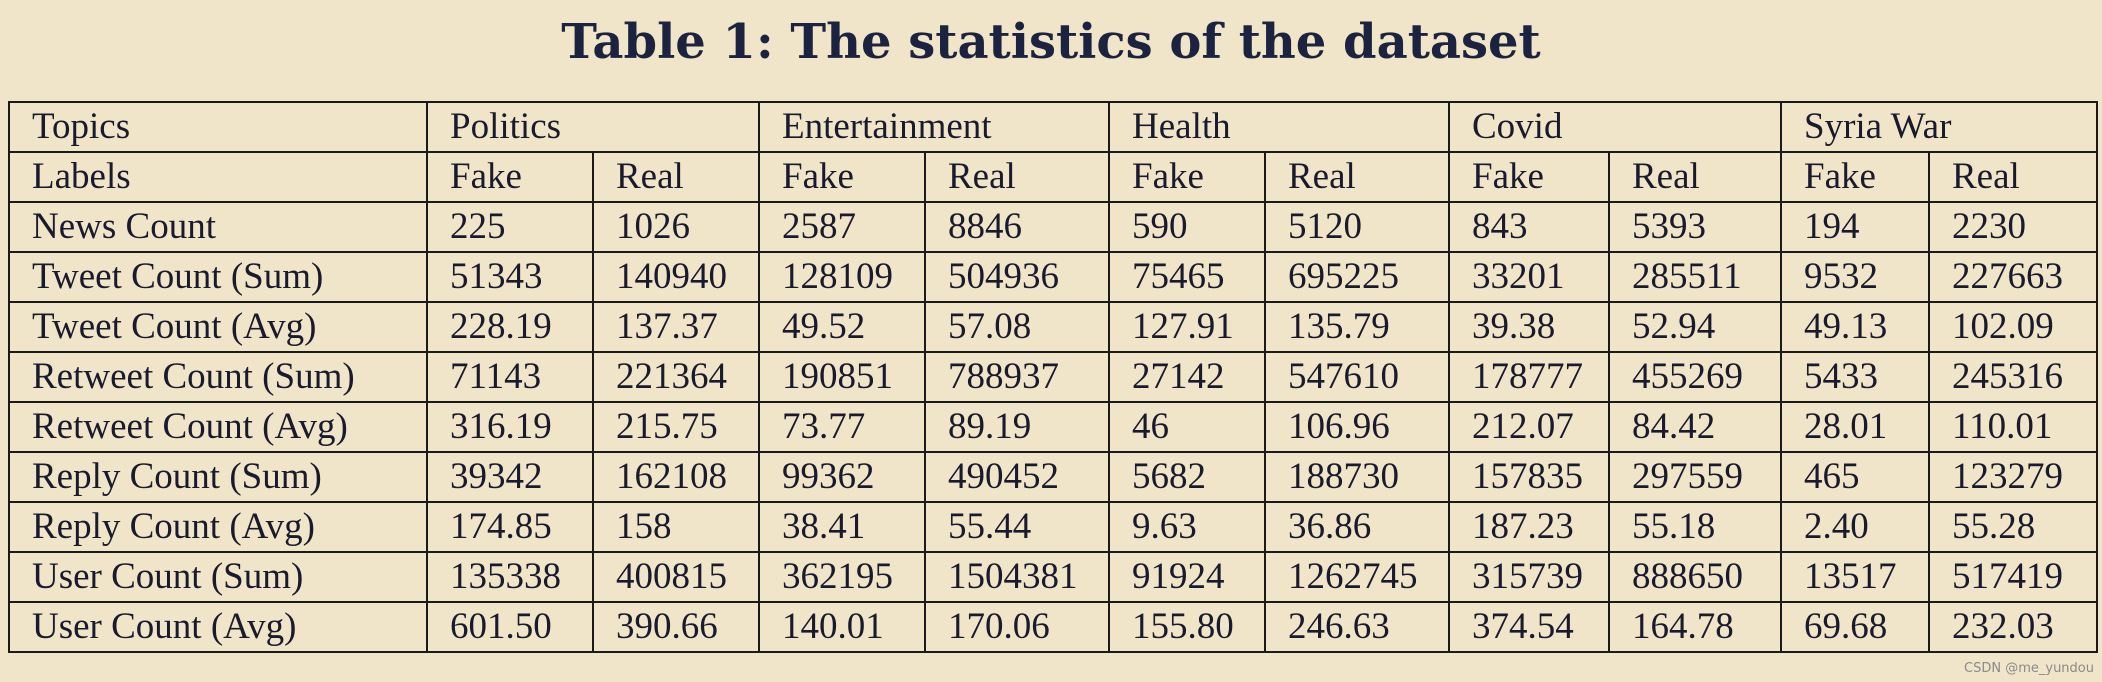 This screenshot has width=2102, height=682. What do you see at coordinates (1939, 127) in the screenshot?
I see `topic-header: Syria War` at bounding box center [1939, 127].